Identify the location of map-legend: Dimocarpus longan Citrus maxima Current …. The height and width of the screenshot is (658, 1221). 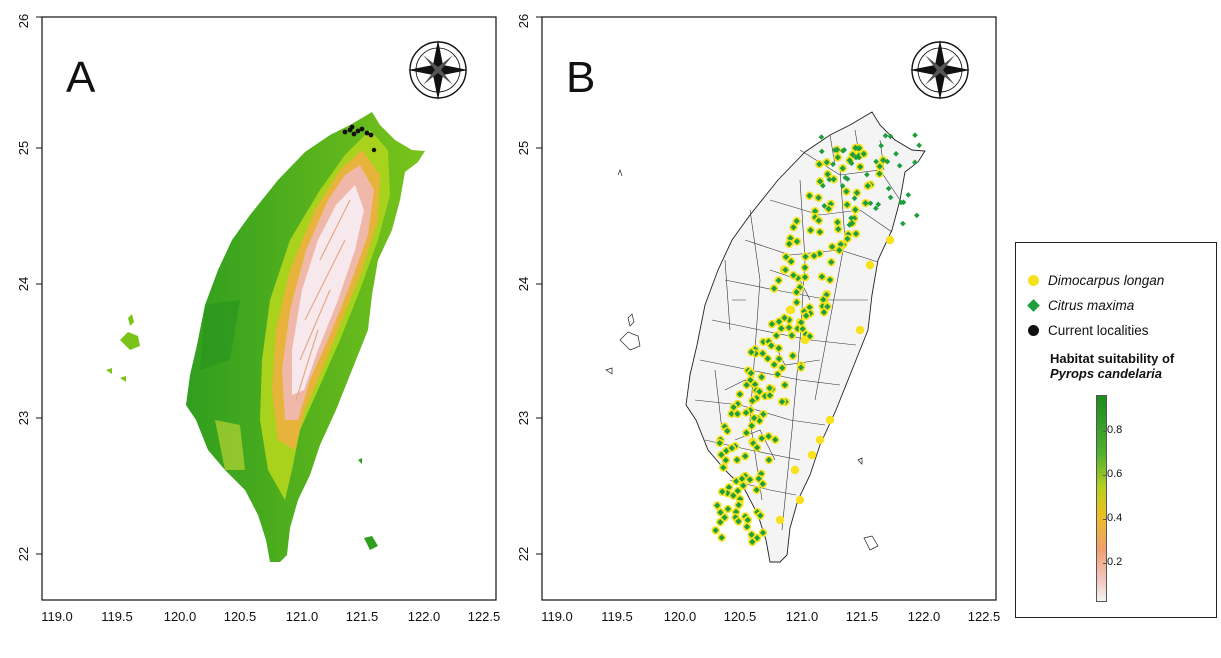
(1116, 430).